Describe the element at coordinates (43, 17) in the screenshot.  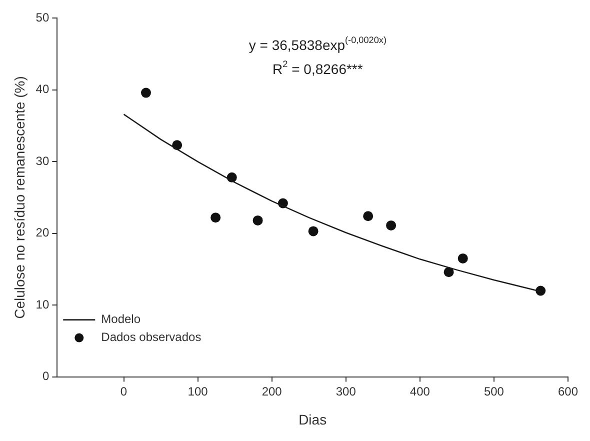
I see `y-tick-label: 50` at that location.